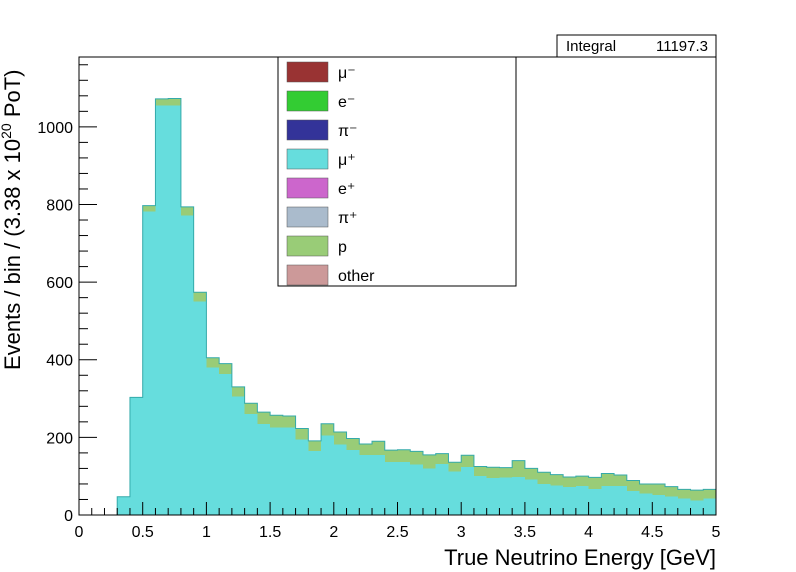 This screenshot has height=572, width=796. I want to click on bar-μ⁺-bin-22, so click(366, 484).